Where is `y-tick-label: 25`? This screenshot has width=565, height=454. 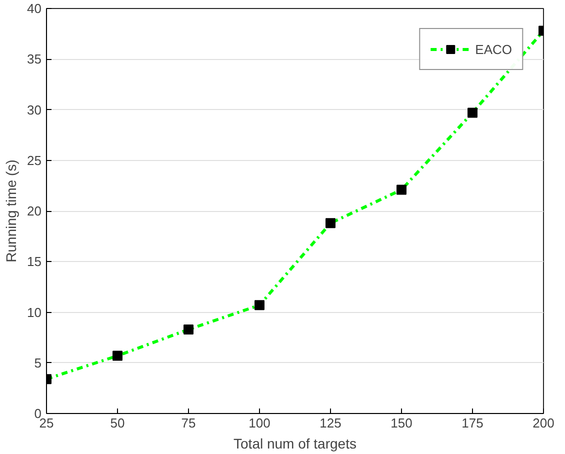 y-tick-label: 25 is located at coordinates (34, 160).